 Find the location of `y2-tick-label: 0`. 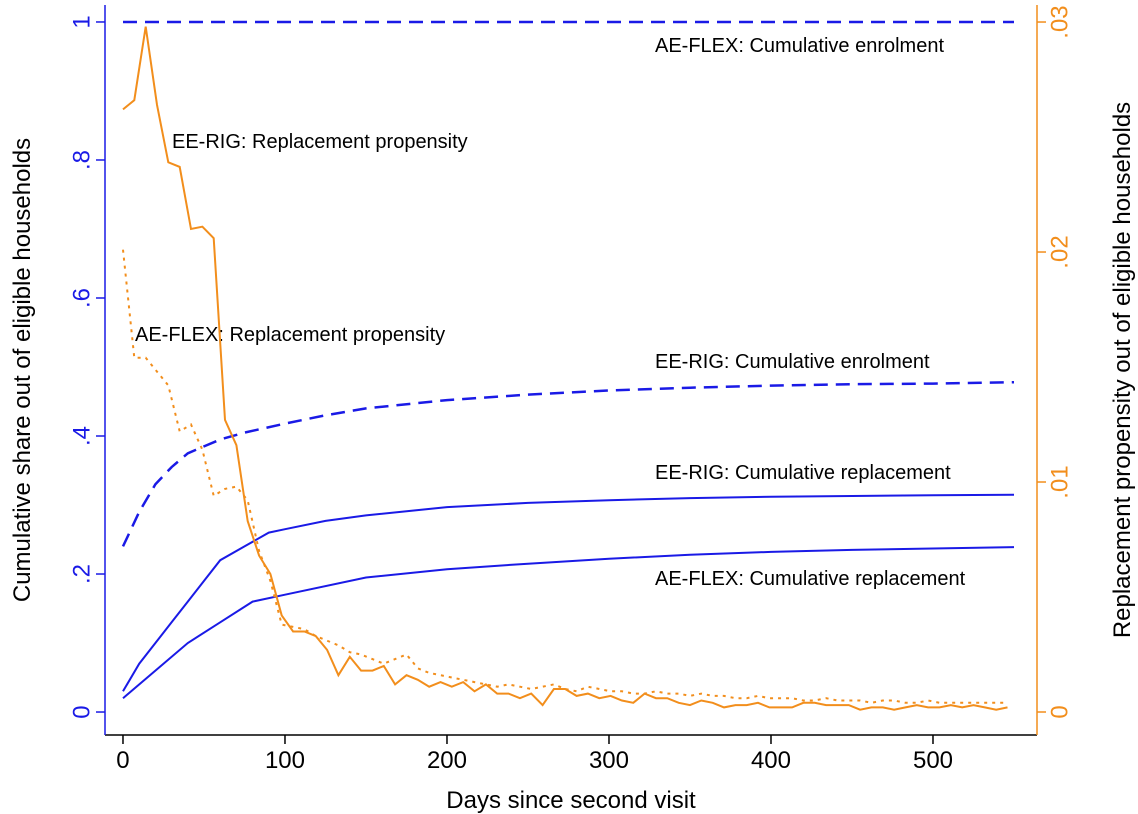

y2-tick-label: 0 is located at coordinates (1059, 711).